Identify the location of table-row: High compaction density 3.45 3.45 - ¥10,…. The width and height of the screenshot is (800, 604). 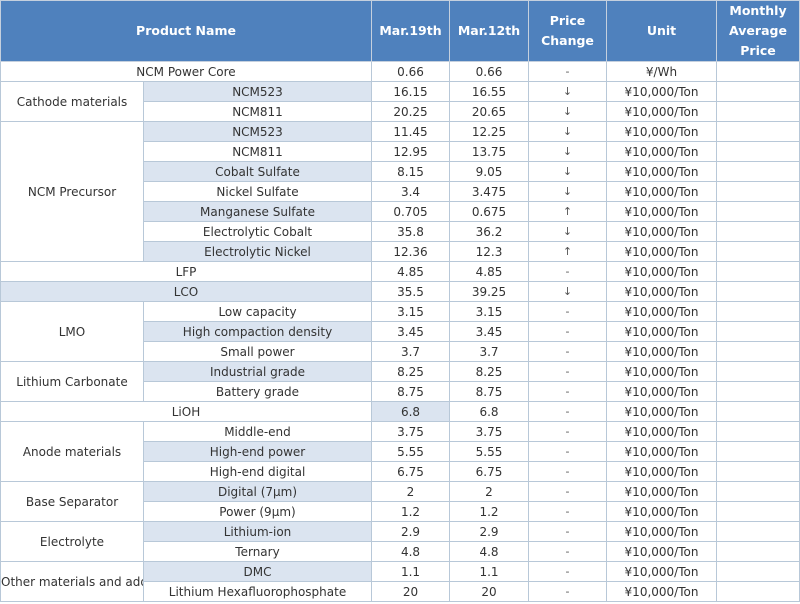
(400, 331).